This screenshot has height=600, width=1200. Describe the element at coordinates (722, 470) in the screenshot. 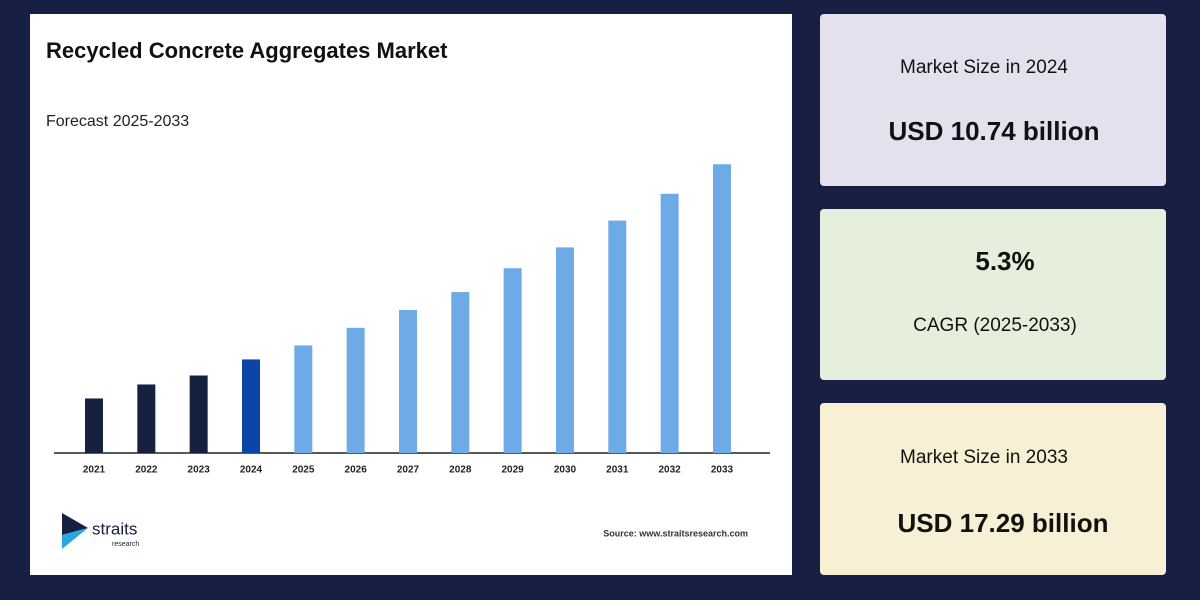

I see `x-tick-label: 2033` at that location.